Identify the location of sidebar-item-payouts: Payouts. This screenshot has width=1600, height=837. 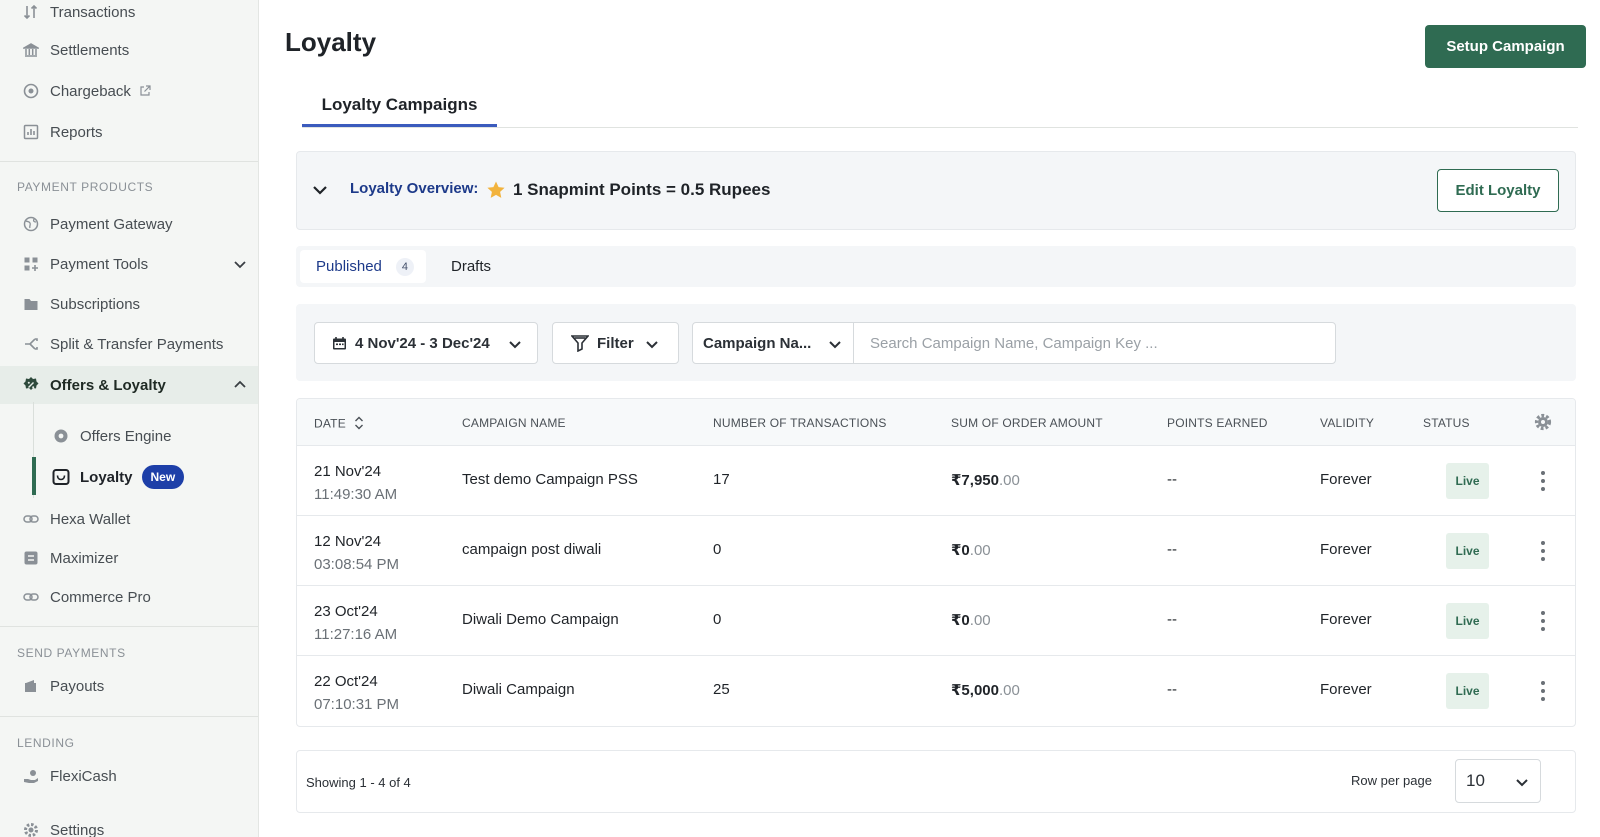
(129, 686).